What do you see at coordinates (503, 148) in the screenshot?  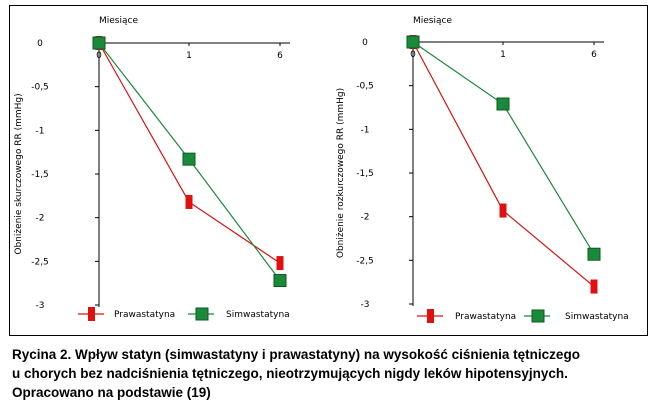 I see `series-line` at bounding box center [503, 148].